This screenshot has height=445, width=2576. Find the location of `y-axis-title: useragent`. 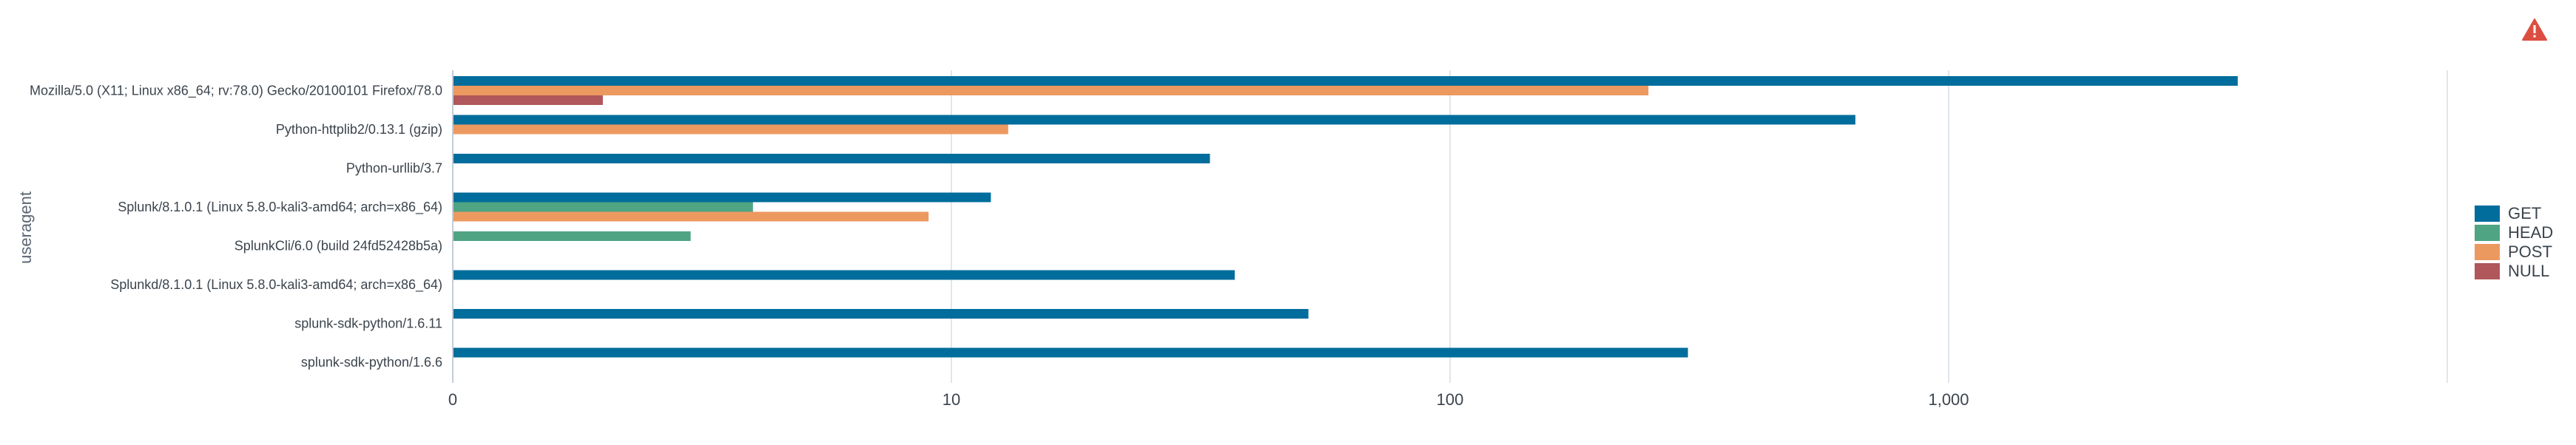

y-axis-title: useragent is located at coordinates (25, 227).